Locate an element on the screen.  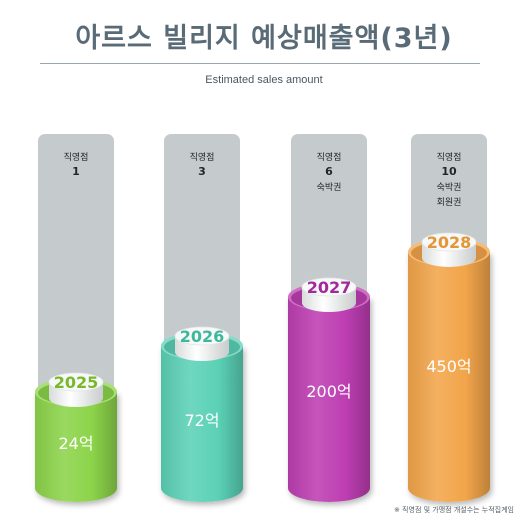
bar-2027 is located at coordinates (329, 399).